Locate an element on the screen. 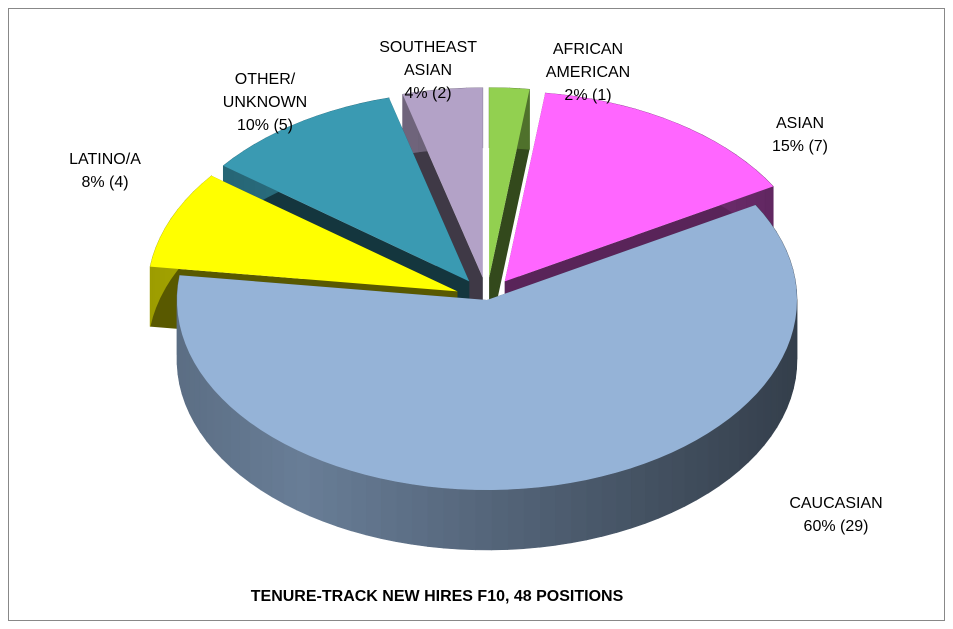 This screenshot has width=953, height=629. data-label: OTHER/ UNKNOWN 10% (5) is located at coordinates (265, 102).